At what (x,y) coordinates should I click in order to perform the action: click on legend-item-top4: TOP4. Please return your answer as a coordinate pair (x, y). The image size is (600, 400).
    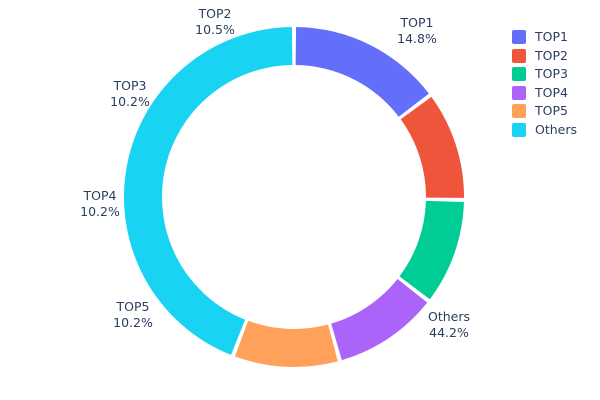
    Looking at the image, I should click on (554, 93).